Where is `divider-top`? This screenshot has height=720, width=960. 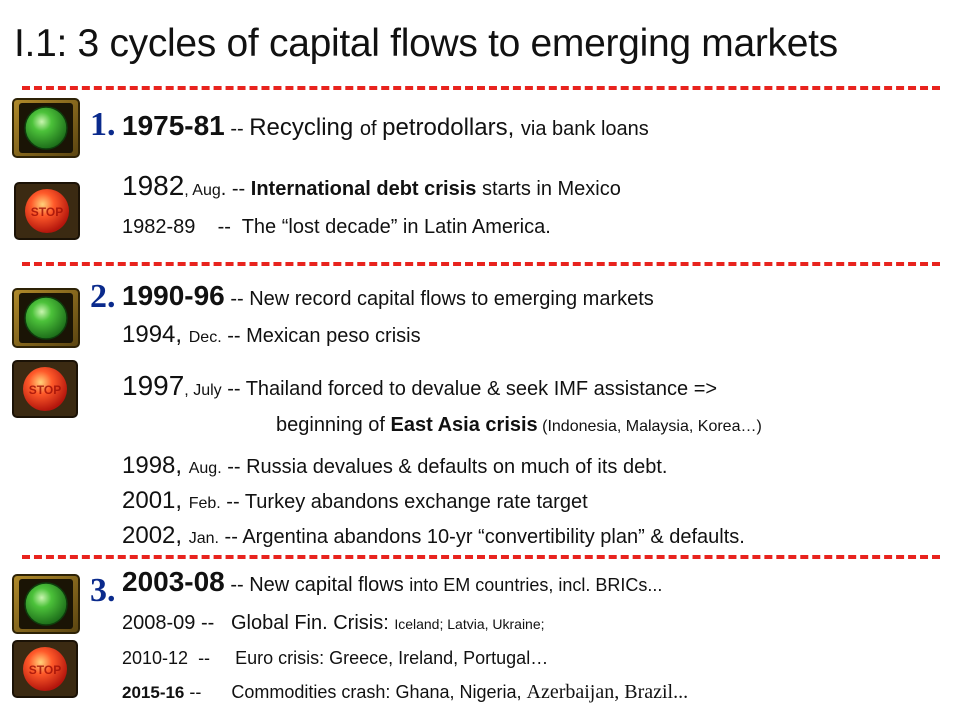
divider-top is located at coordinates (481, 88).